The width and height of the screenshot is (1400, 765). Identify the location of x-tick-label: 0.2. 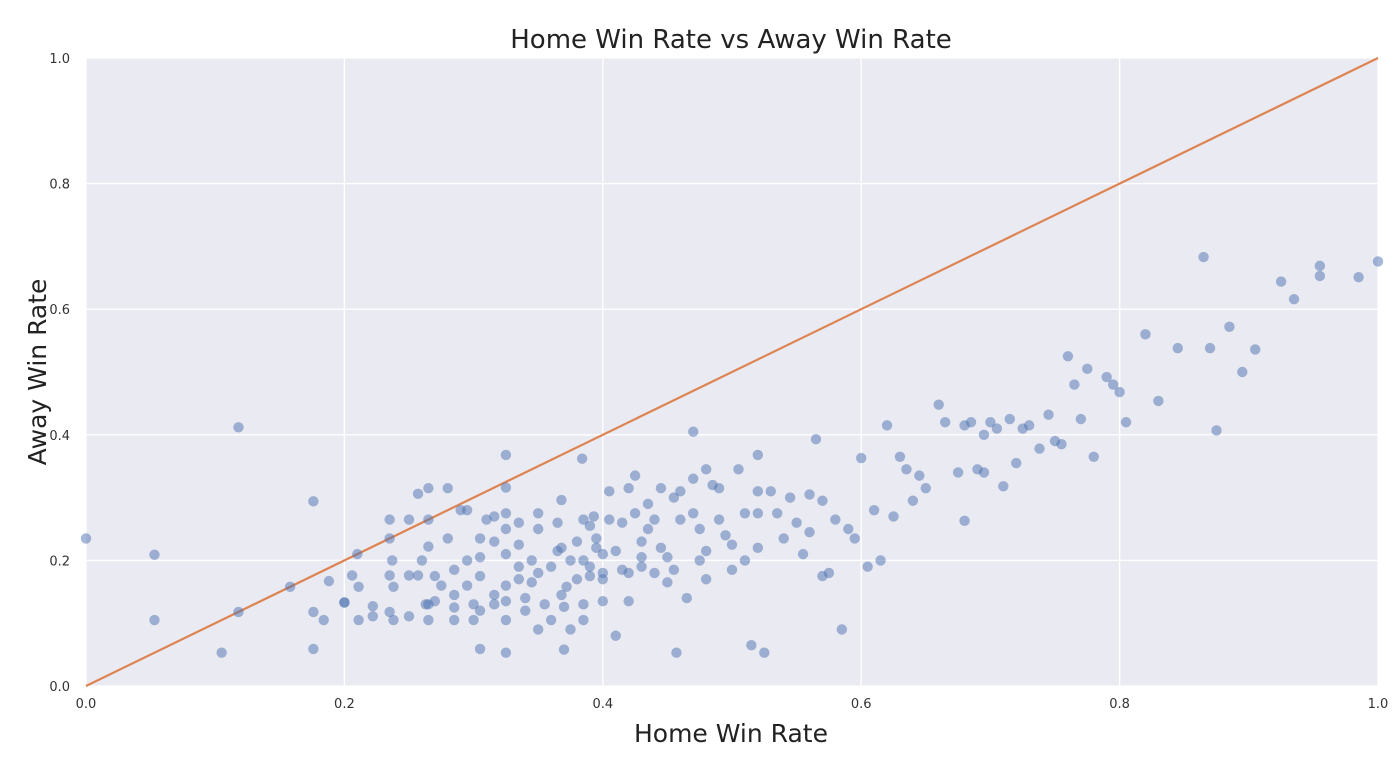
(344, 704).